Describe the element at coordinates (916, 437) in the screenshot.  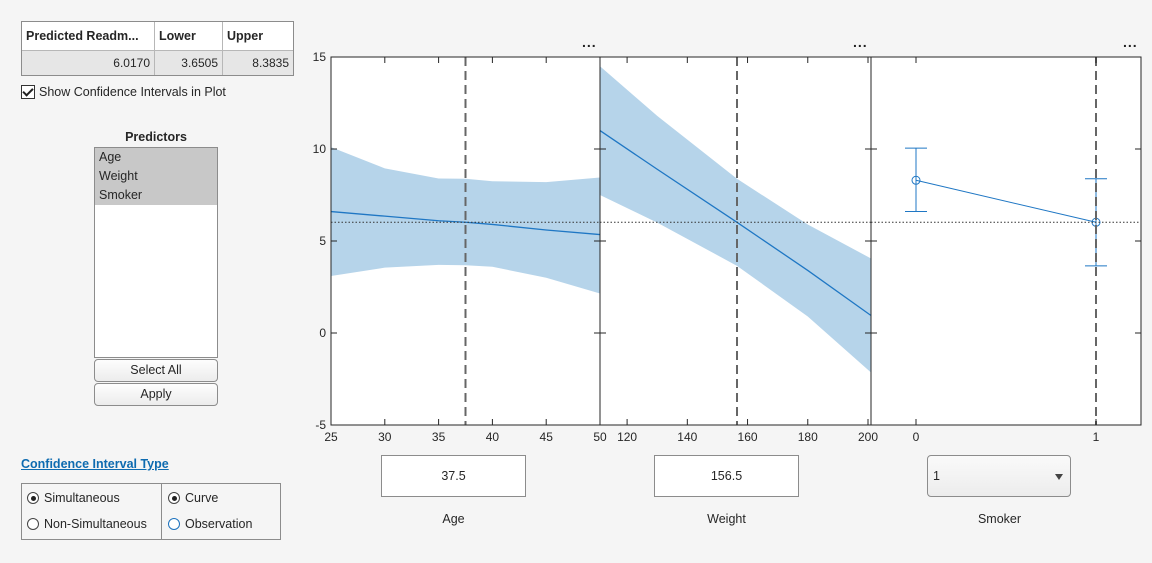
I see `x-tick-label: 0` at that location.